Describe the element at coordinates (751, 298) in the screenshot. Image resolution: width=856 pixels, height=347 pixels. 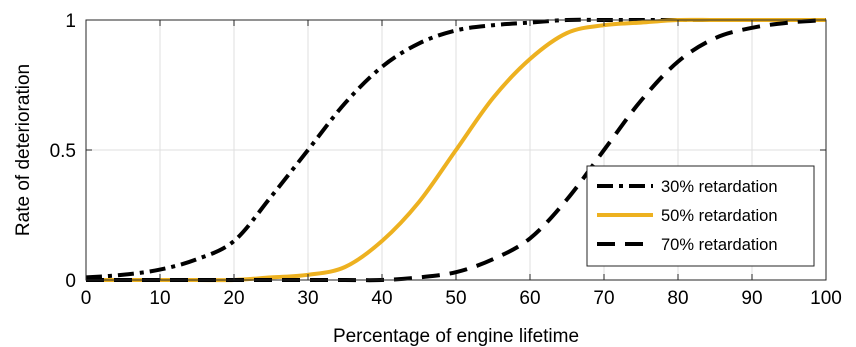
I see `x-tick-label: 90` at that location.